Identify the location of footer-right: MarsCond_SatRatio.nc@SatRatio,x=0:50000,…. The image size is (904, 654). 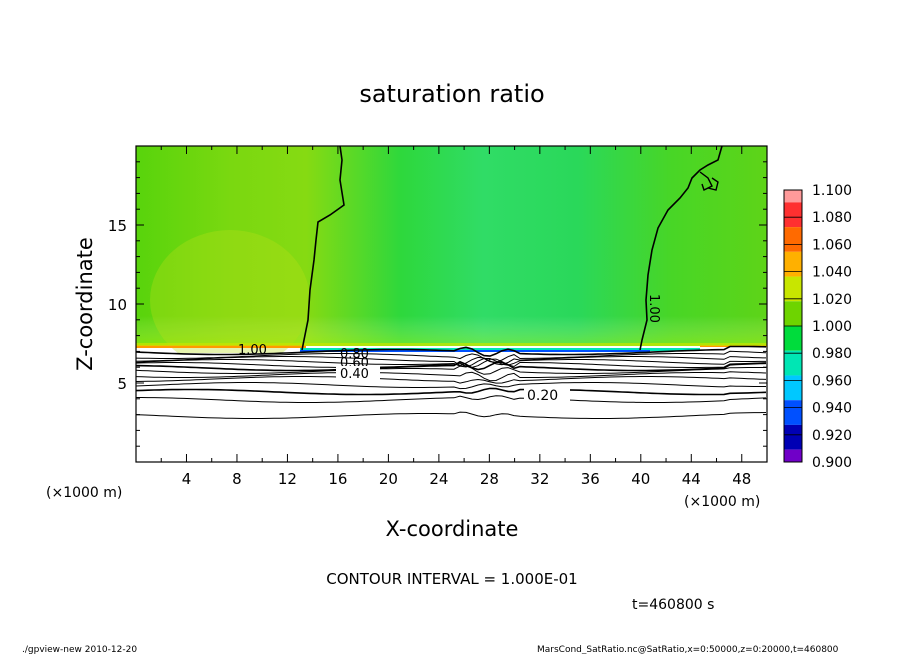
(688, 649).